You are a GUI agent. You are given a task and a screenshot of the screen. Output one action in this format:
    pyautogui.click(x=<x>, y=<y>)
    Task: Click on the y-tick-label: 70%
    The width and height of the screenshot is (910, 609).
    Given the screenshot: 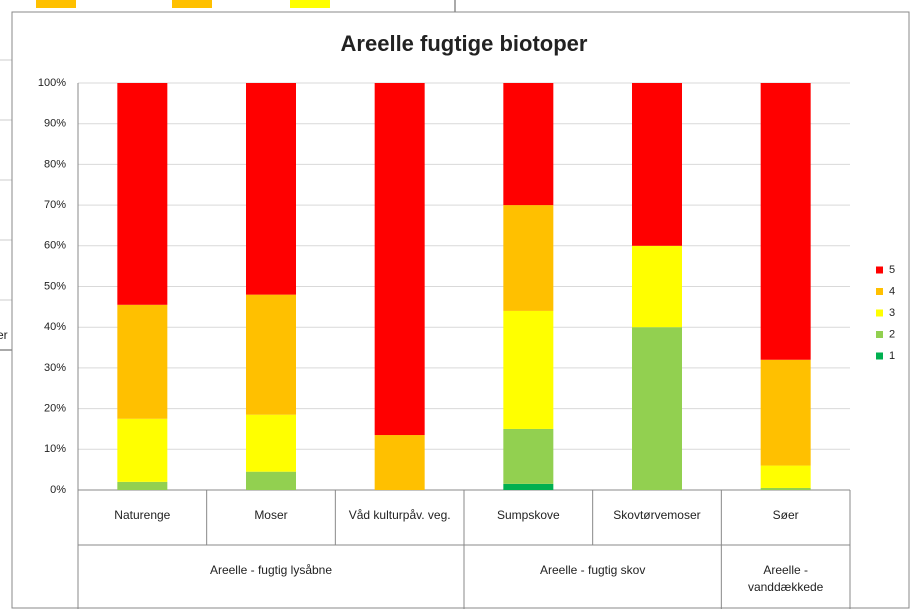 What is the action you would take?
    pyautogui.click(x=55, y=205)
    